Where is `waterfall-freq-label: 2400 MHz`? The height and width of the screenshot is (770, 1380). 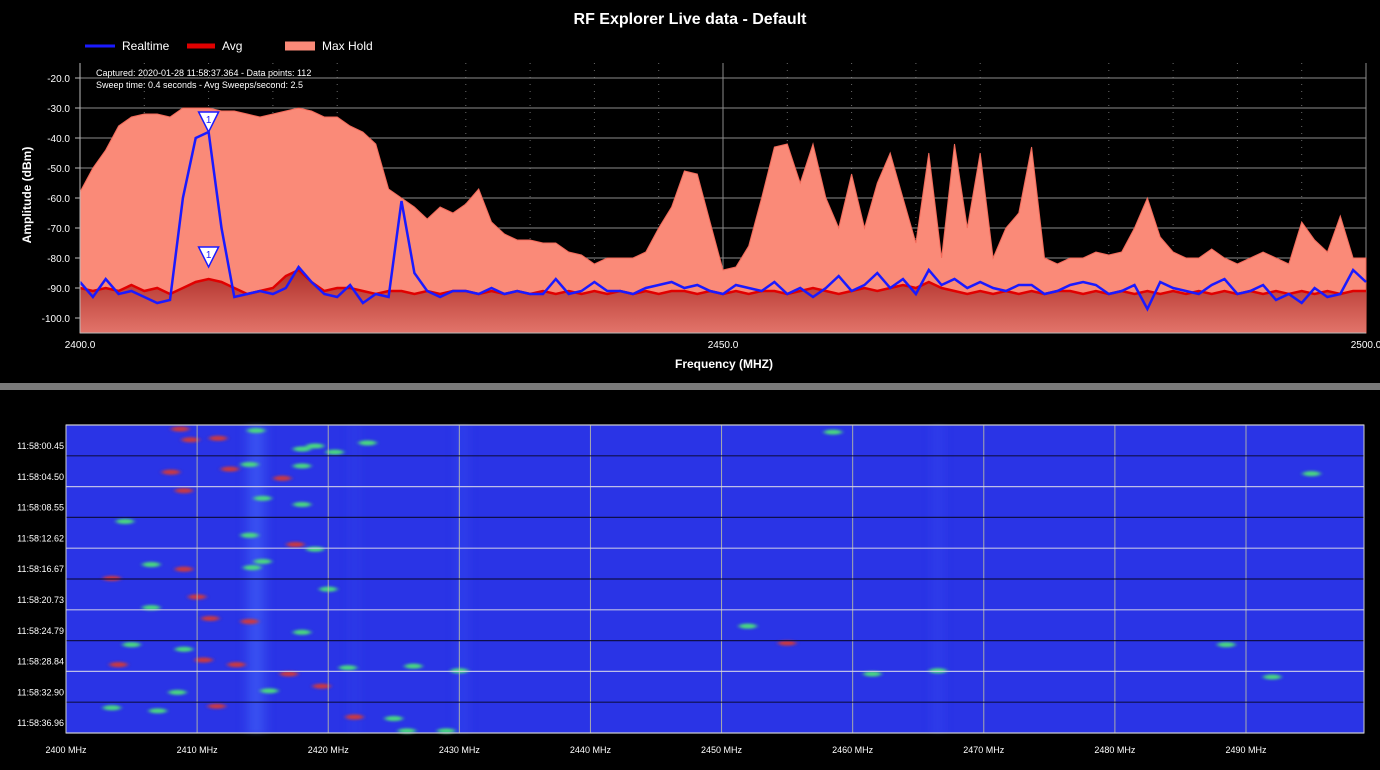
waterfall-freq-label: 2400 MHz is located at coordinates (66, 750).